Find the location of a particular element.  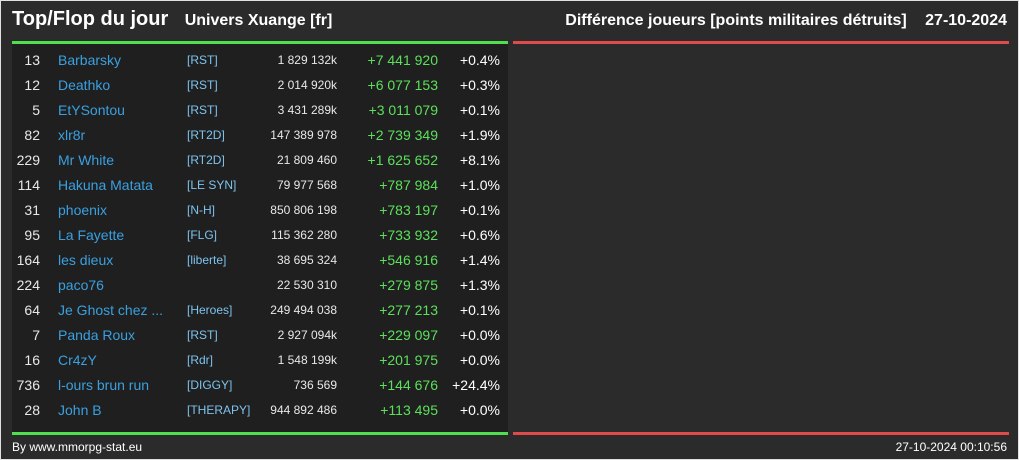

player-rank: 95 is located at coordinates (32, 235).